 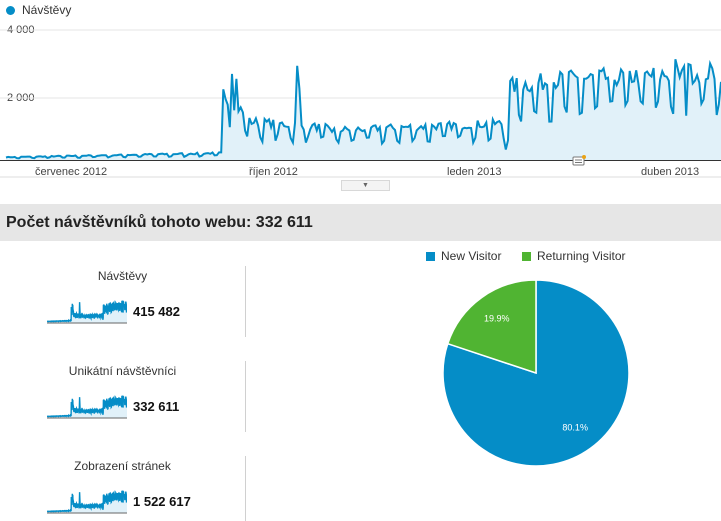 What do you see at coordinates (47, 10) in the screenshot?
I see `legend-label: Návštěvy` at bounding box center [47, 10].